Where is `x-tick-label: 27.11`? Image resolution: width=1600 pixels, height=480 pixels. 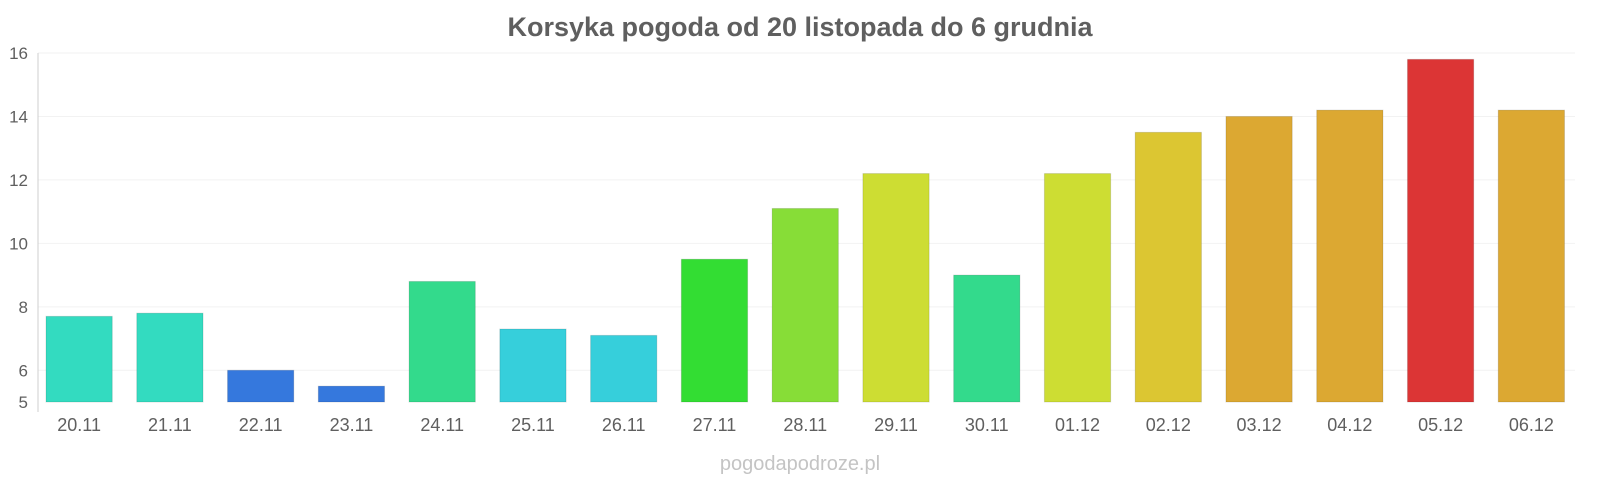 x-tick-label: 27.11 is located at coordinates (715, 425).